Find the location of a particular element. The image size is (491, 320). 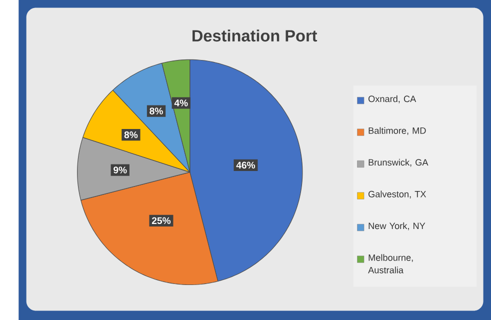

data-label: 4% is located at coordinates (181, 102).